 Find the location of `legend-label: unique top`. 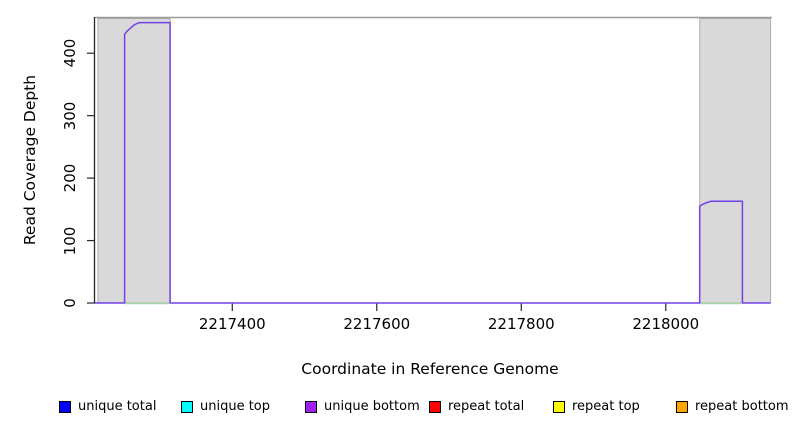

legend-label: unique top is located at coordinates (235, 406).